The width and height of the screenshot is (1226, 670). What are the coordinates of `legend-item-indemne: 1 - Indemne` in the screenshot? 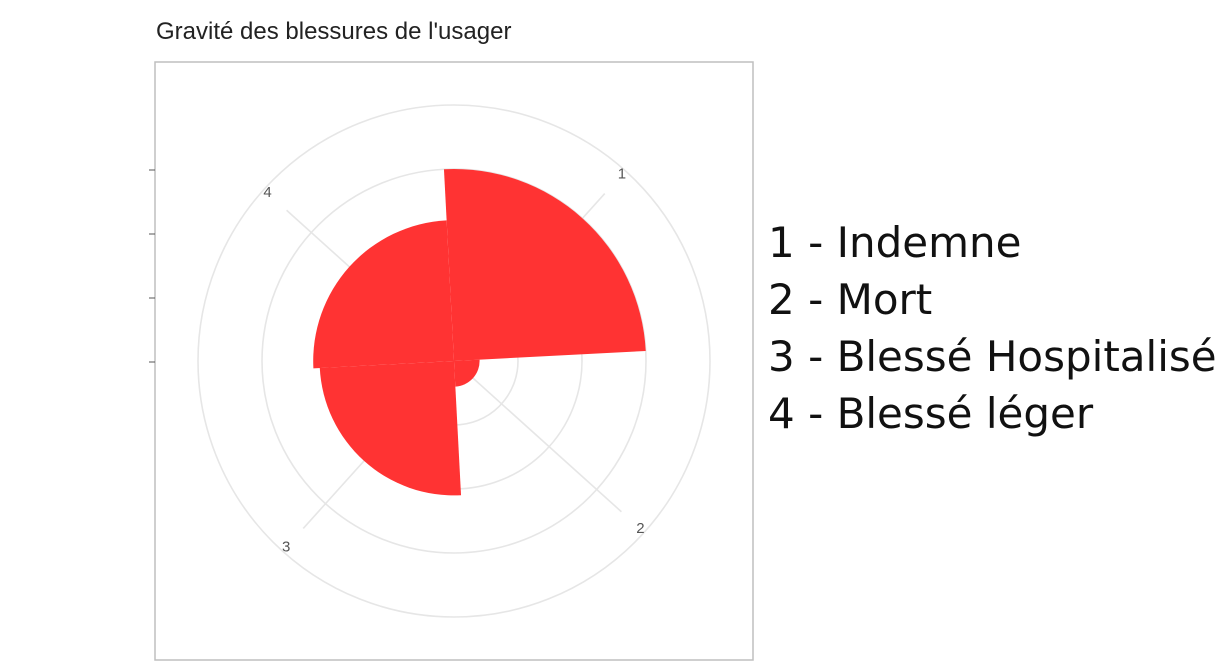 It's located at (895, 242).